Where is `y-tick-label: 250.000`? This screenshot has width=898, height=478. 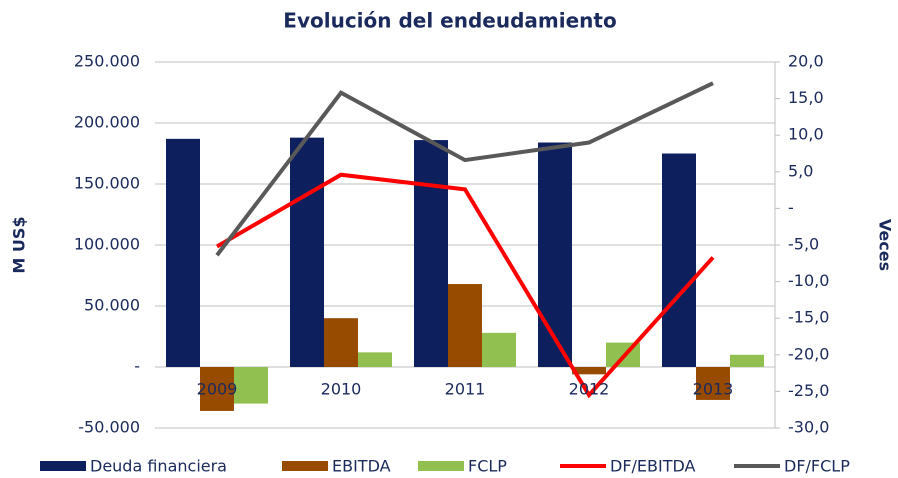 y-tick-label: 250.000 is located at coordinates (107, 61).